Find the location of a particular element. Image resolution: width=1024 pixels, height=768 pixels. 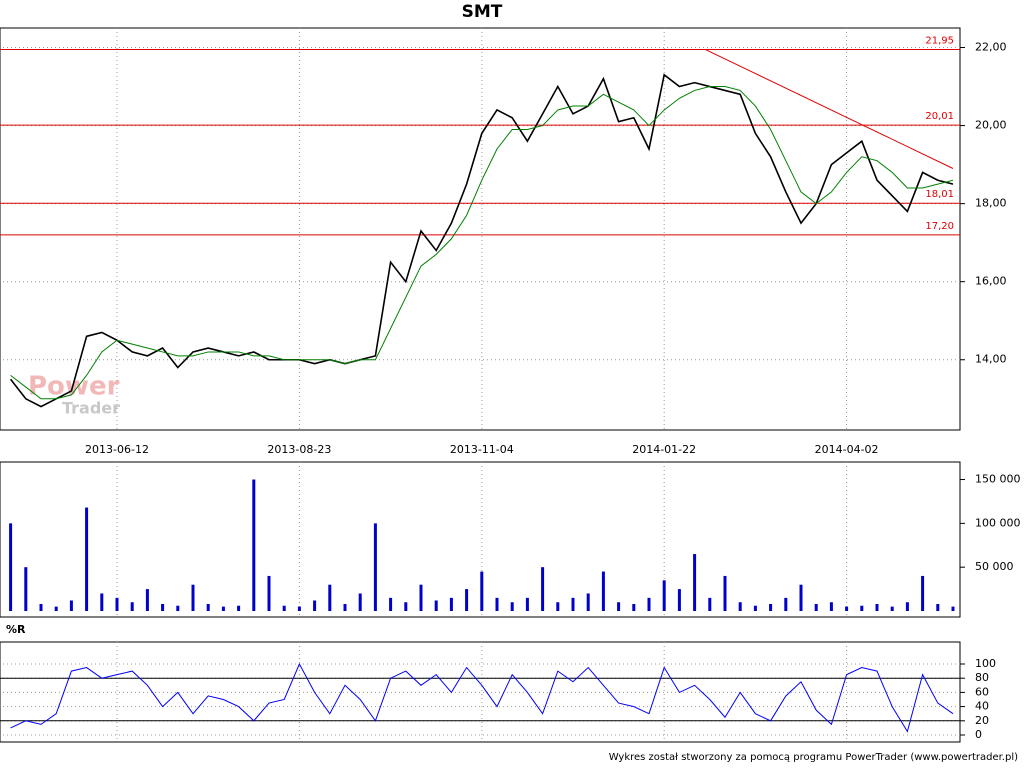

y-tick-label: 0 is located at coordinates (978, 734).